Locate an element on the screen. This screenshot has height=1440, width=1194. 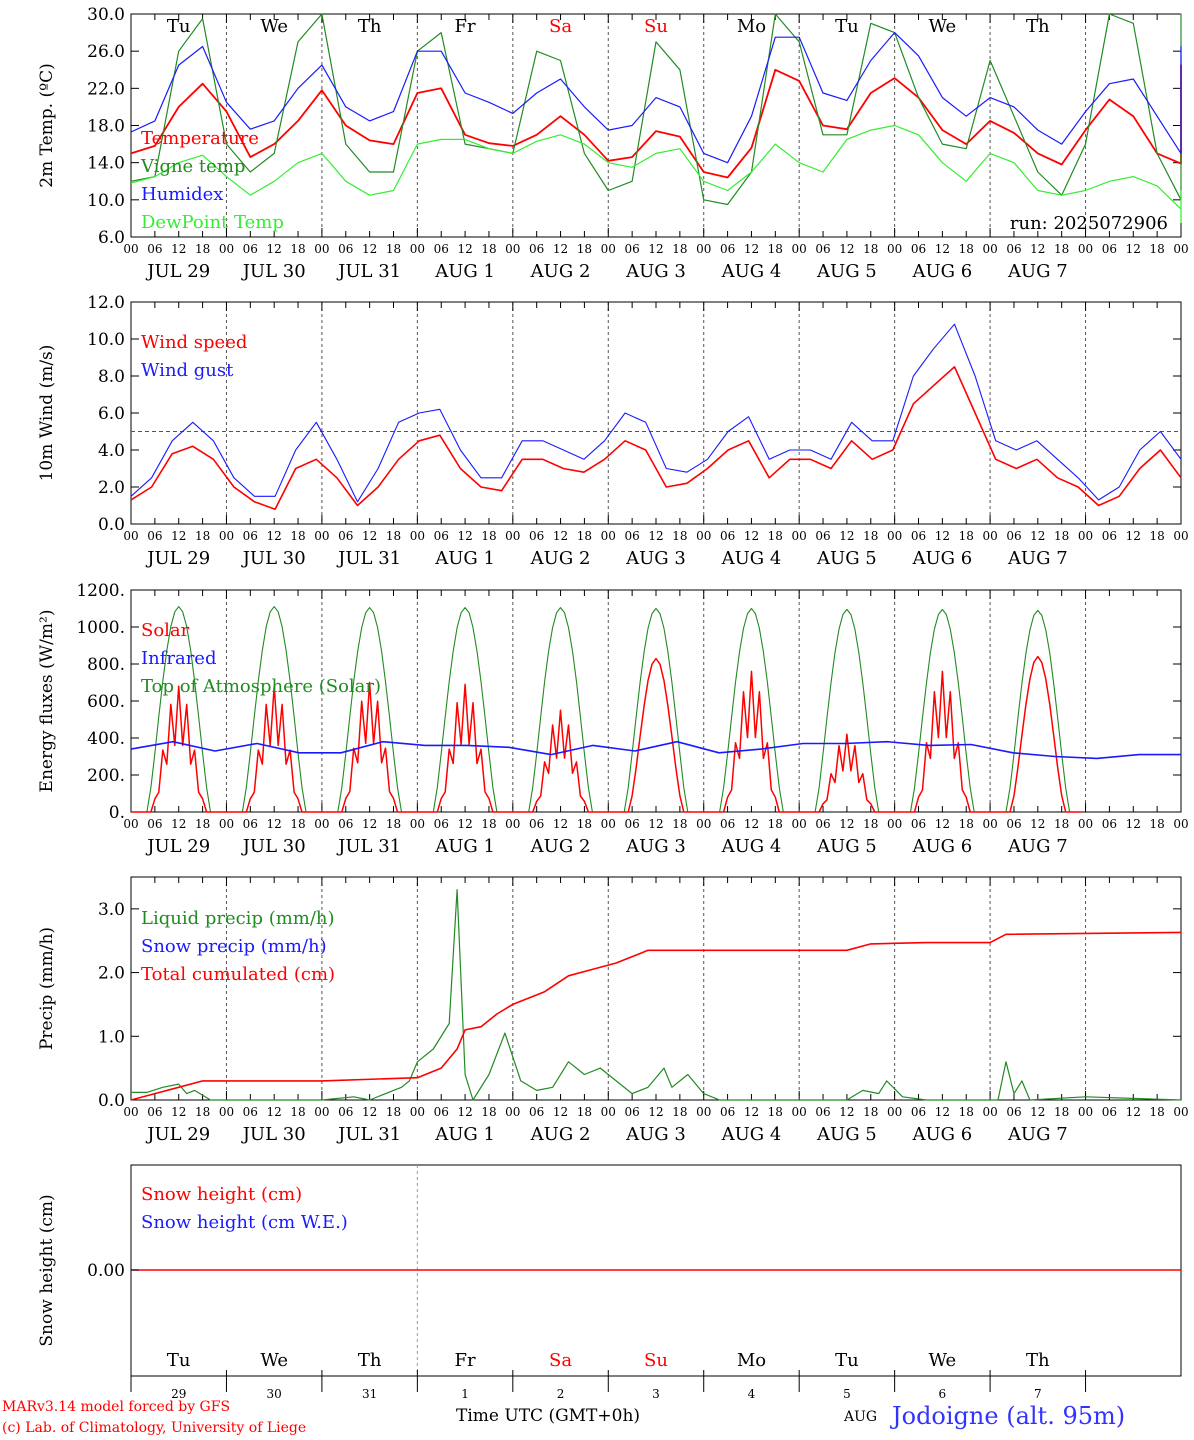
legend-entry: Solar is located at coordinates (165, 630).